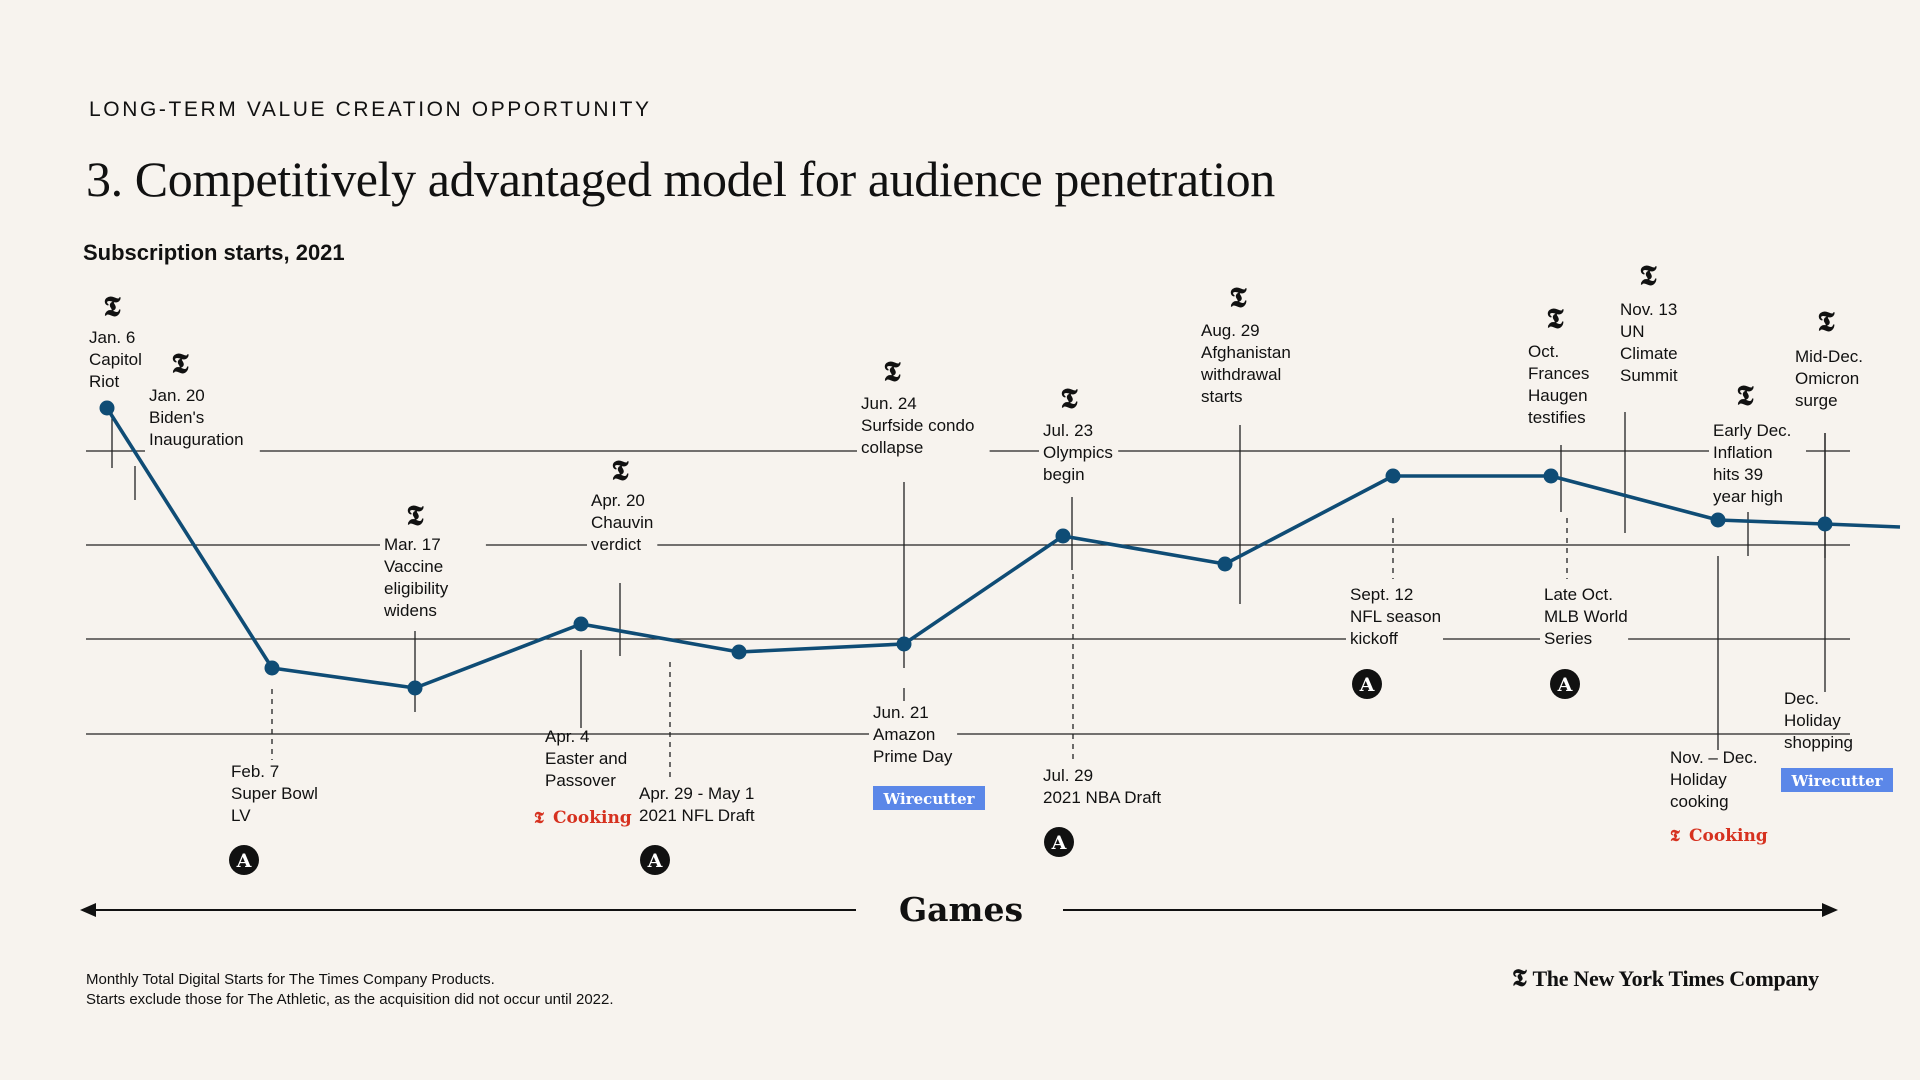 The width and height of the screenshot is (1920, 1080). I want to click on annotation-text-aug29-2: Afghanistan, so click(1246, 352).